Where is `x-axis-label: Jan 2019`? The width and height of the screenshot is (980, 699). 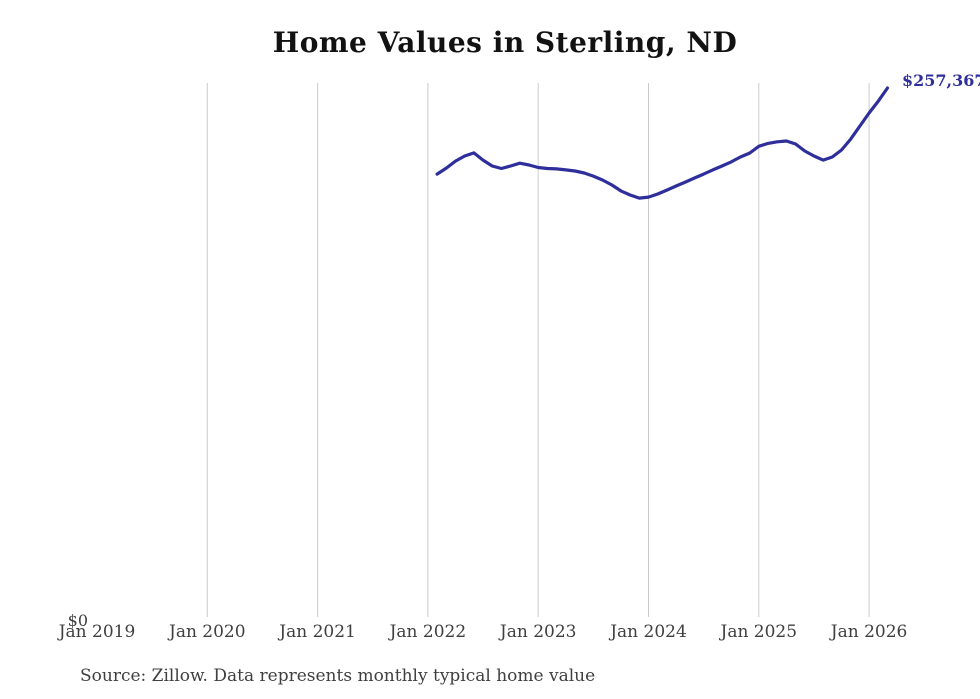
x-axis-label: Jan 2019 is located at coordinates (97, 632).